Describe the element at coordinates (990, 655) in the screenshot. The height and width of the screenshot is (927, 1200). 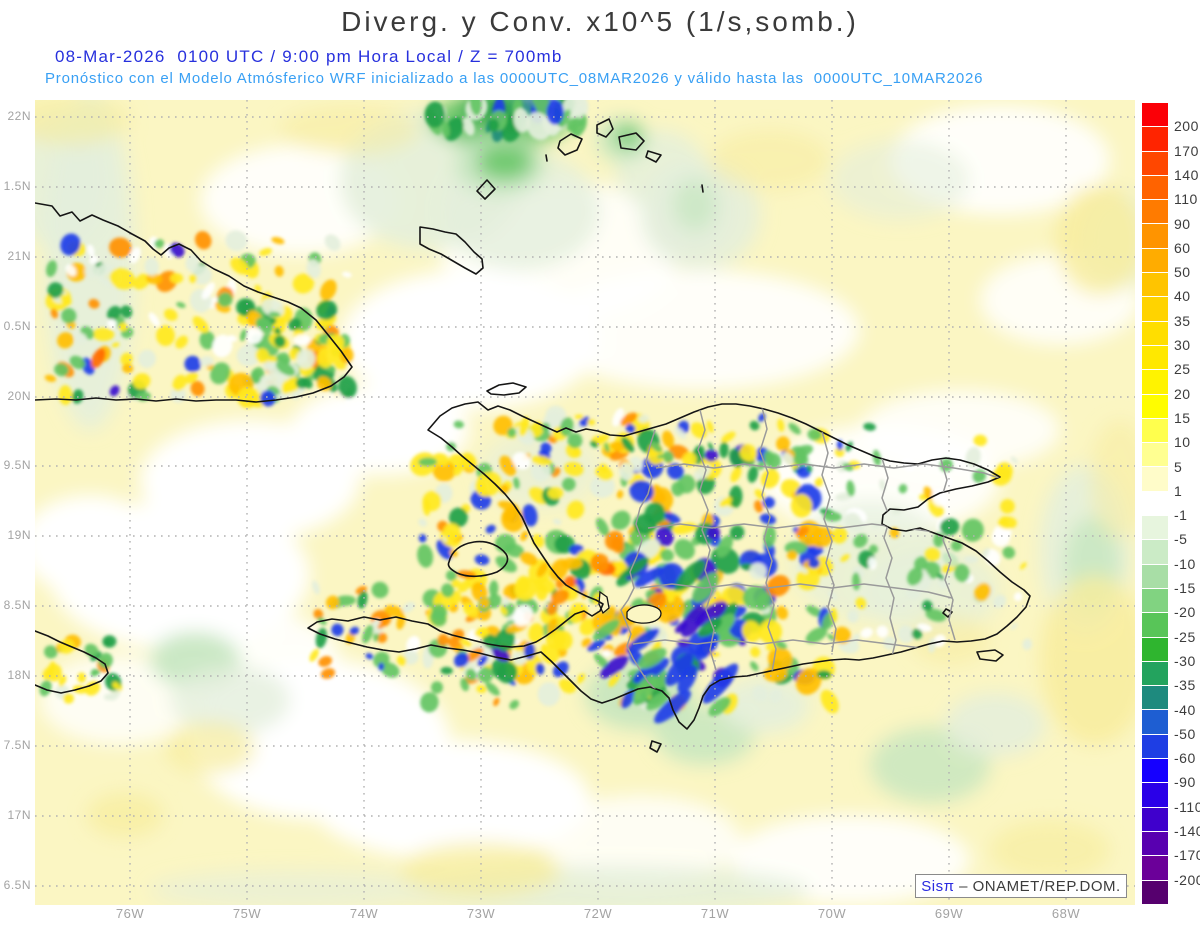
I see `saona-island` at that location.